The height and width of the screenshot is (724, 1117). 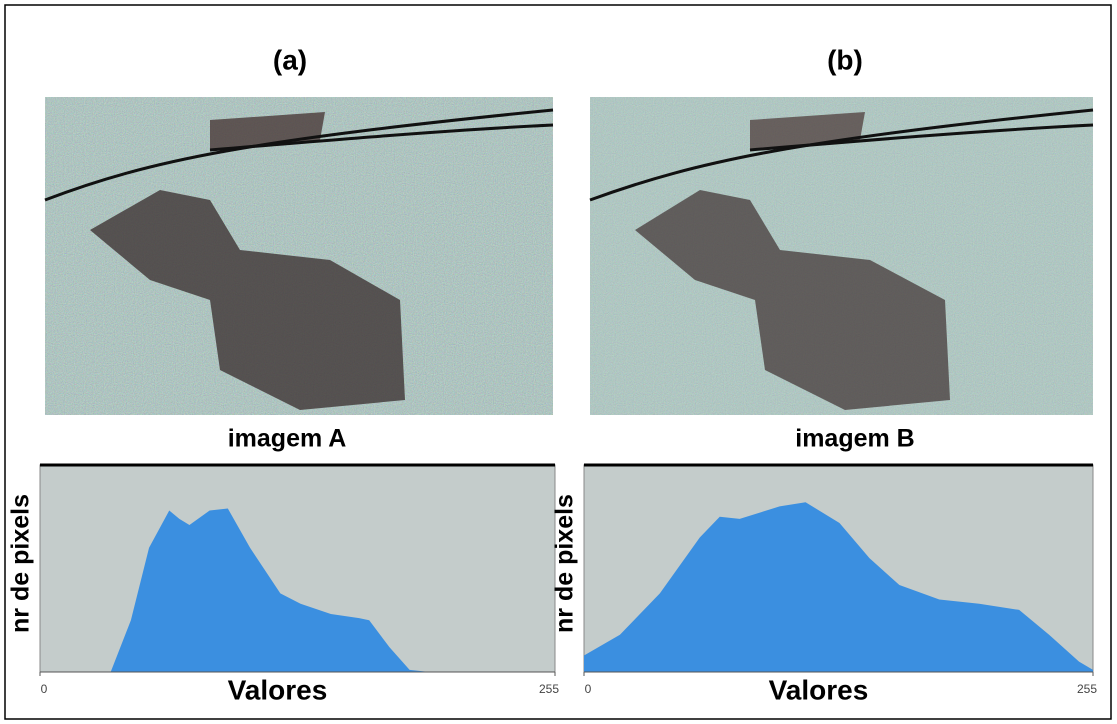 I want to click on image-caption: imagem A, so click(x=287, y=439).